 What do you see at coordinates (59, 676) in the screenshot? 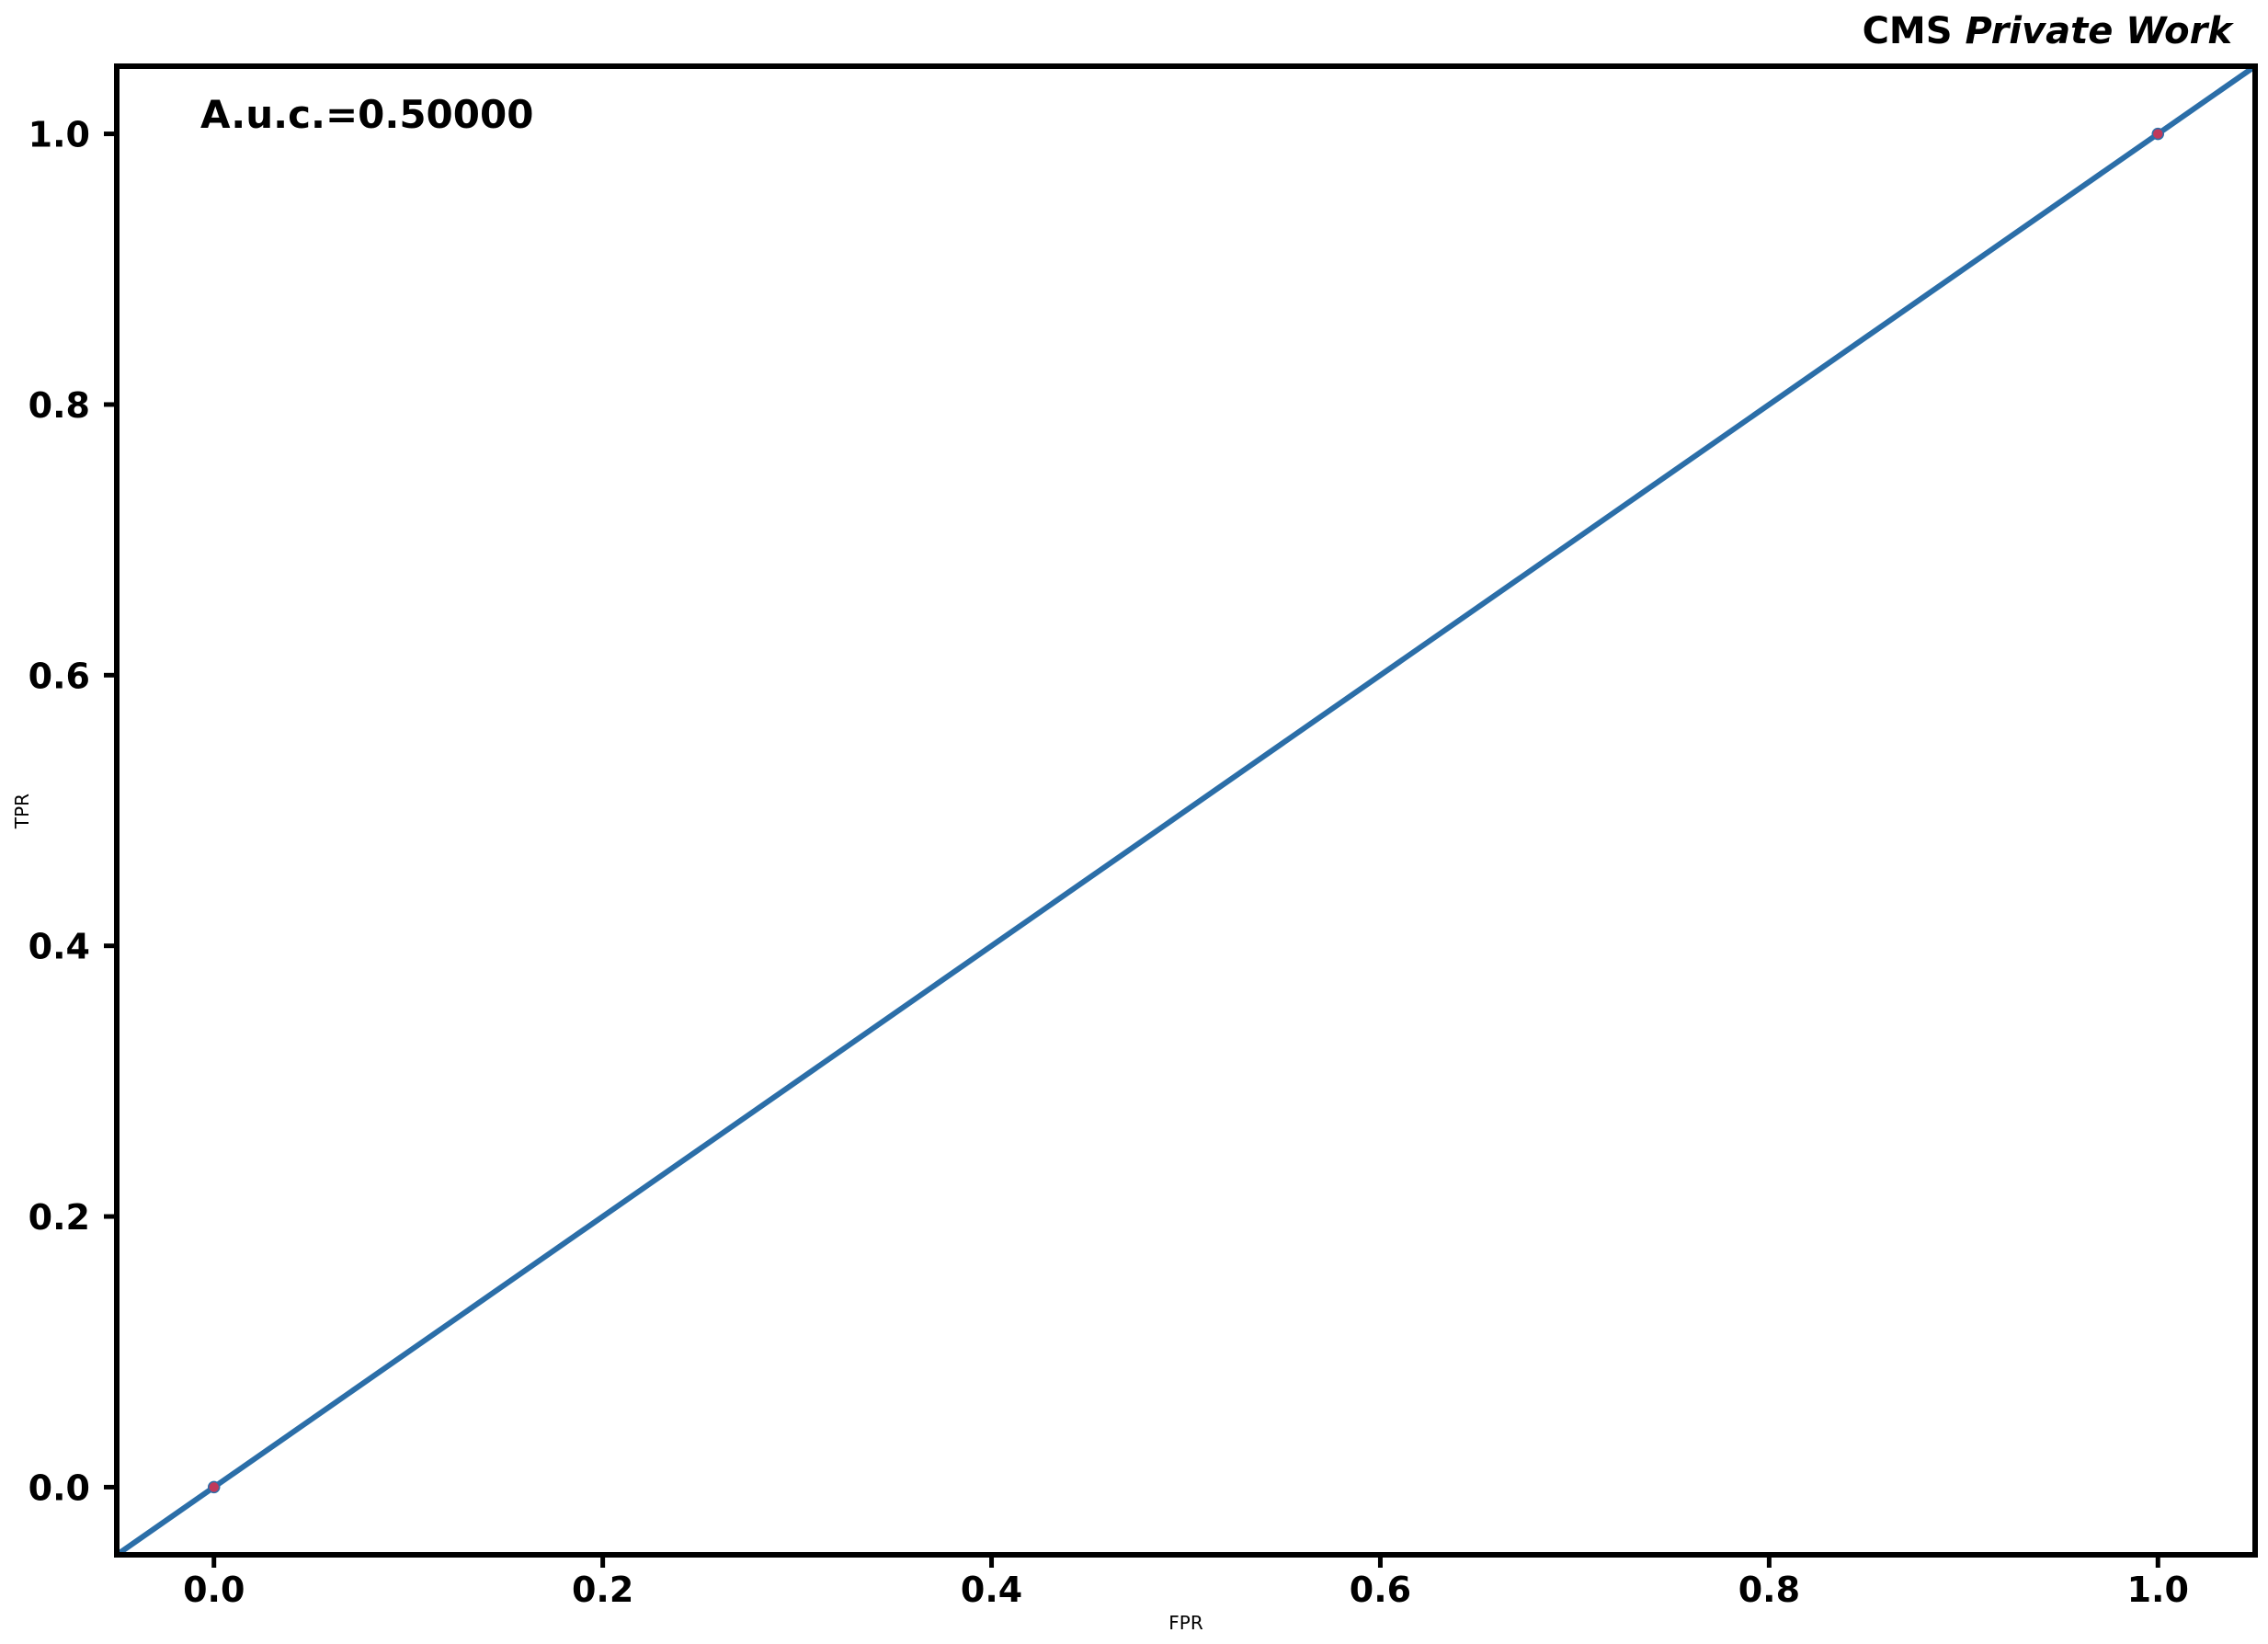
I see `y-tick-label: 0.6` at bounding box center [59, 676].